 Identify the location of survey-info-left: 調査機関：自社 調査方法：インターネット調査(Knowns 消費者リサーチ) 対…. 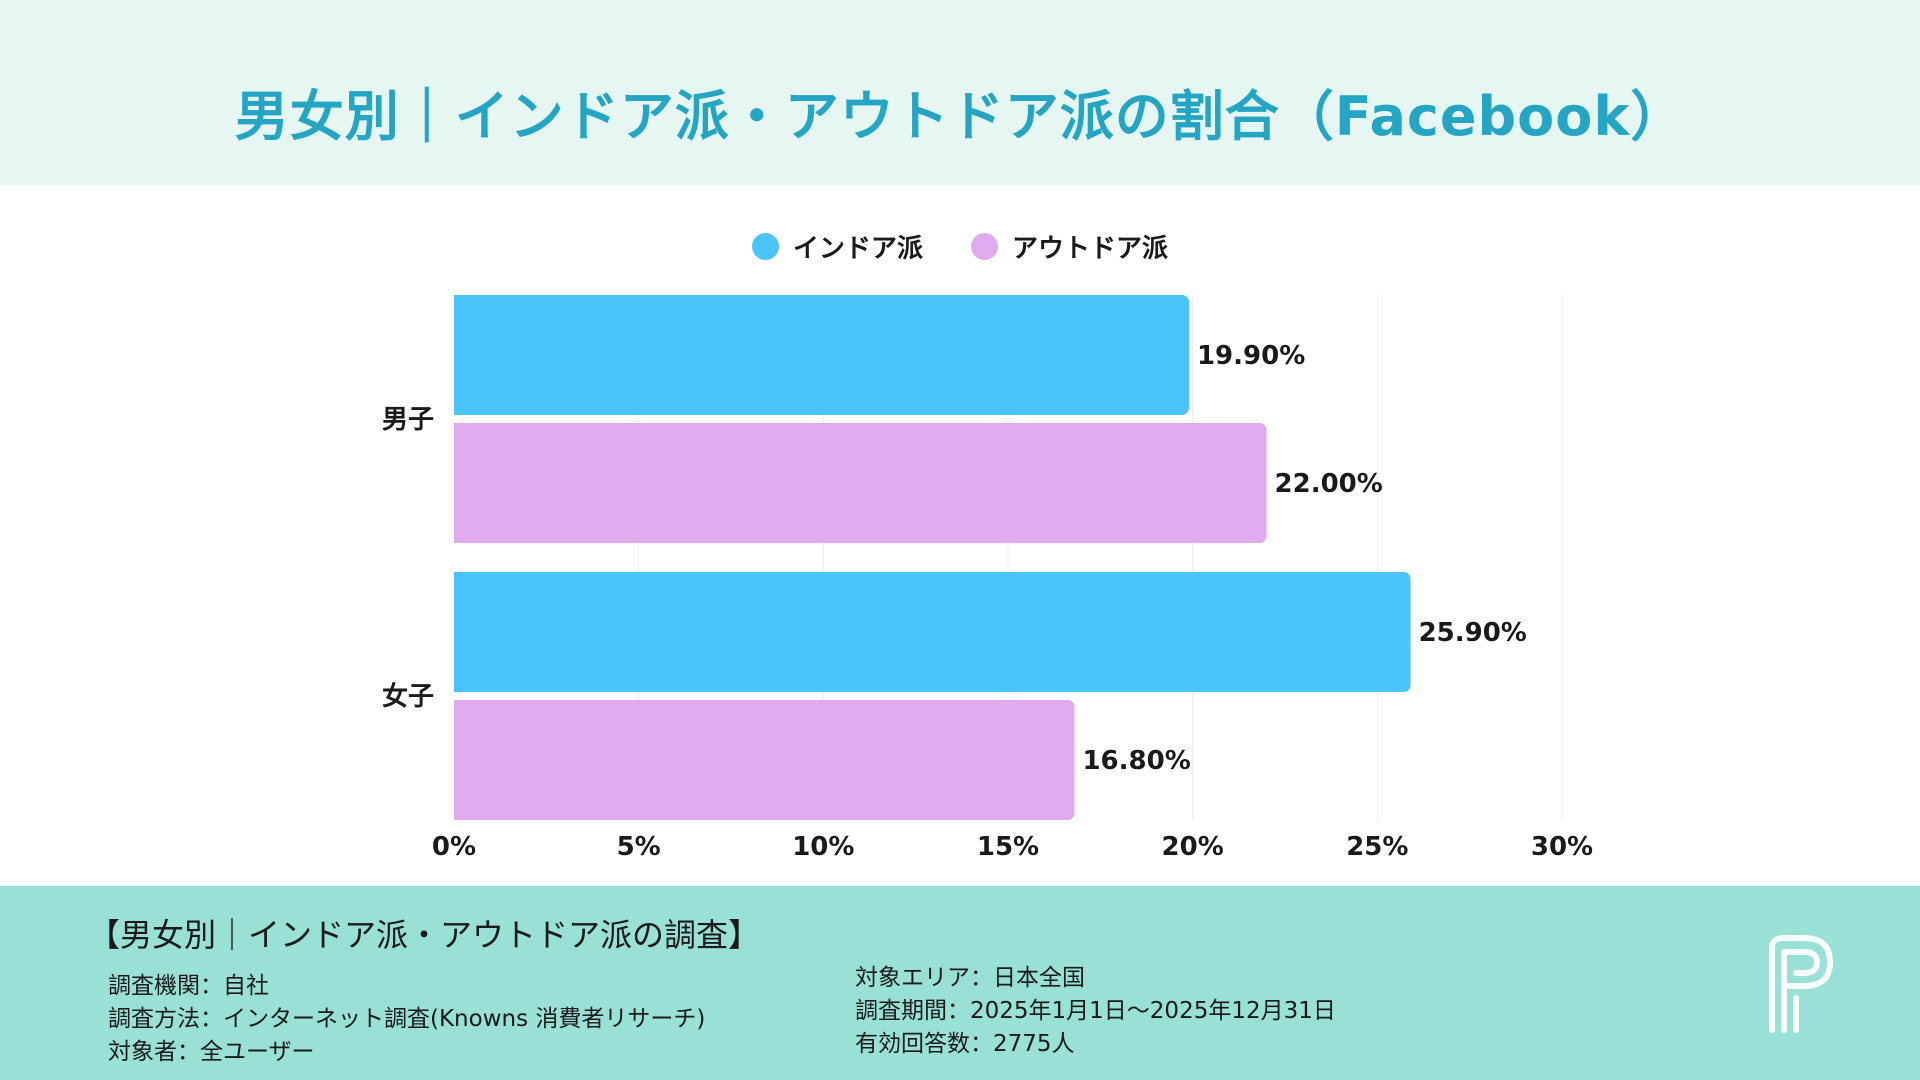
(406, 1019).